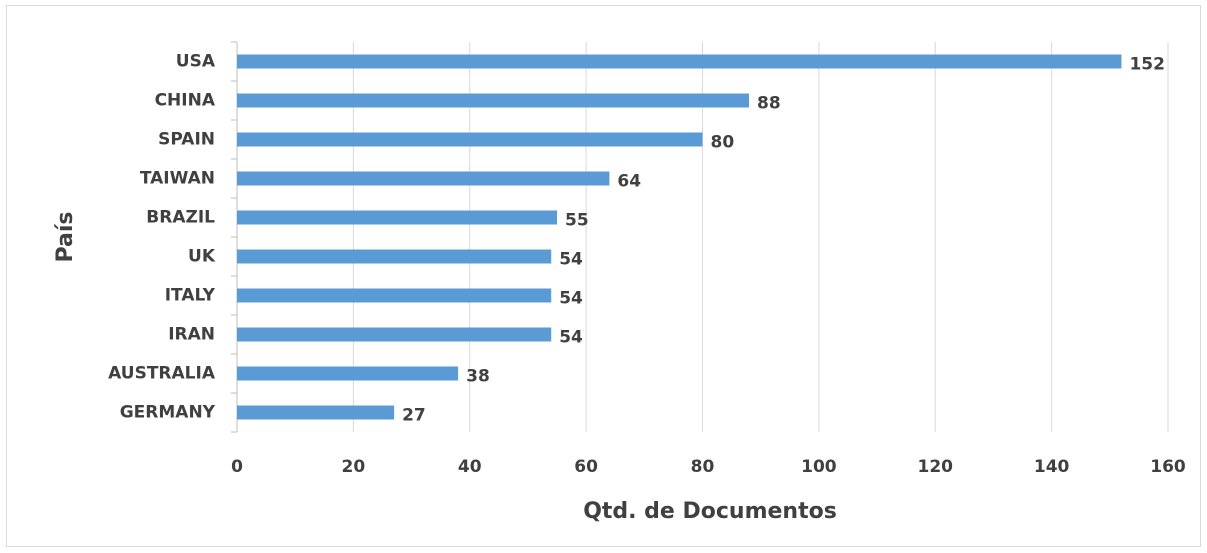 This screenshot has height=553, width=1207. I want to click on y-tick-label: IRAN, so click(191, 335).